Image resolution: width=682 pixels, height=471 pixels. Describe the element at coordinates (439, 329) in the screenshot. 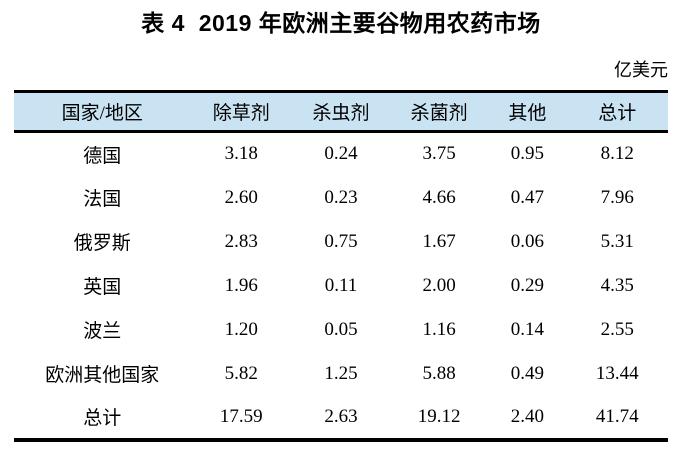

I see `cell-value: 1.16` at that location.